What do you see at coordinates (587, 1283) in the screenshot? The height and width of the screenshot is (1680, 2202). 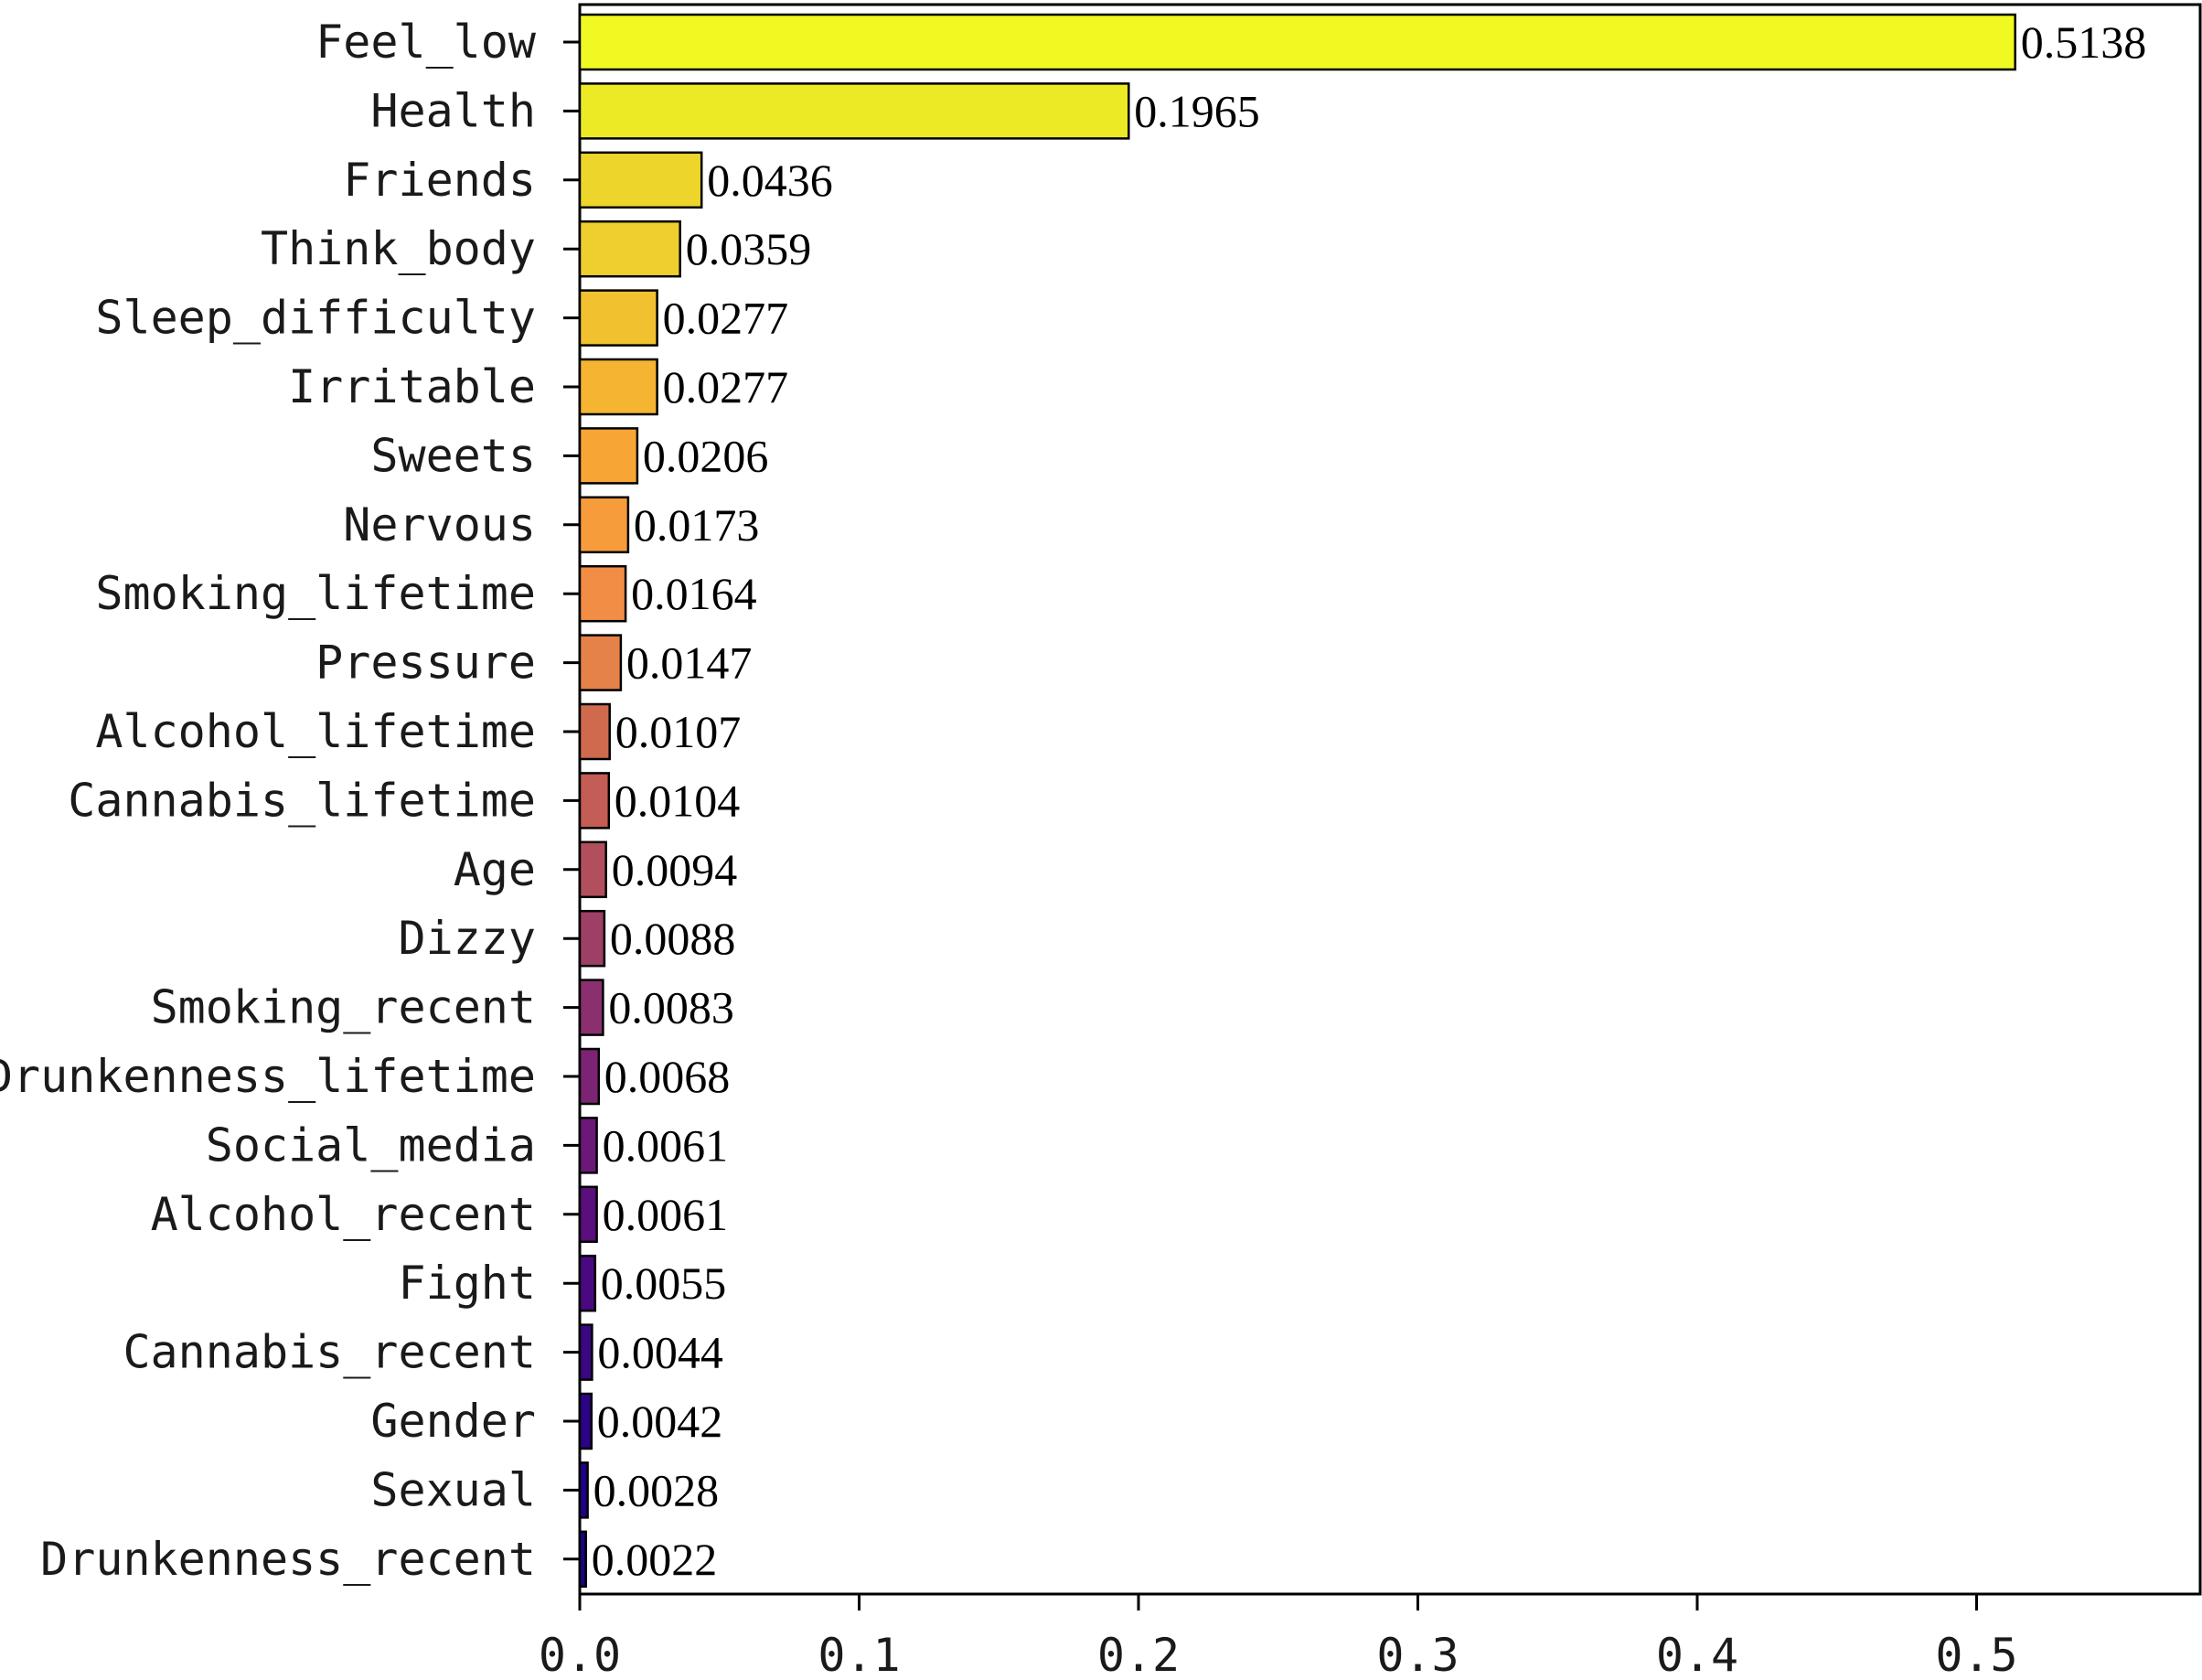 I see `bar-fight` at bounding box center [587, 1283].